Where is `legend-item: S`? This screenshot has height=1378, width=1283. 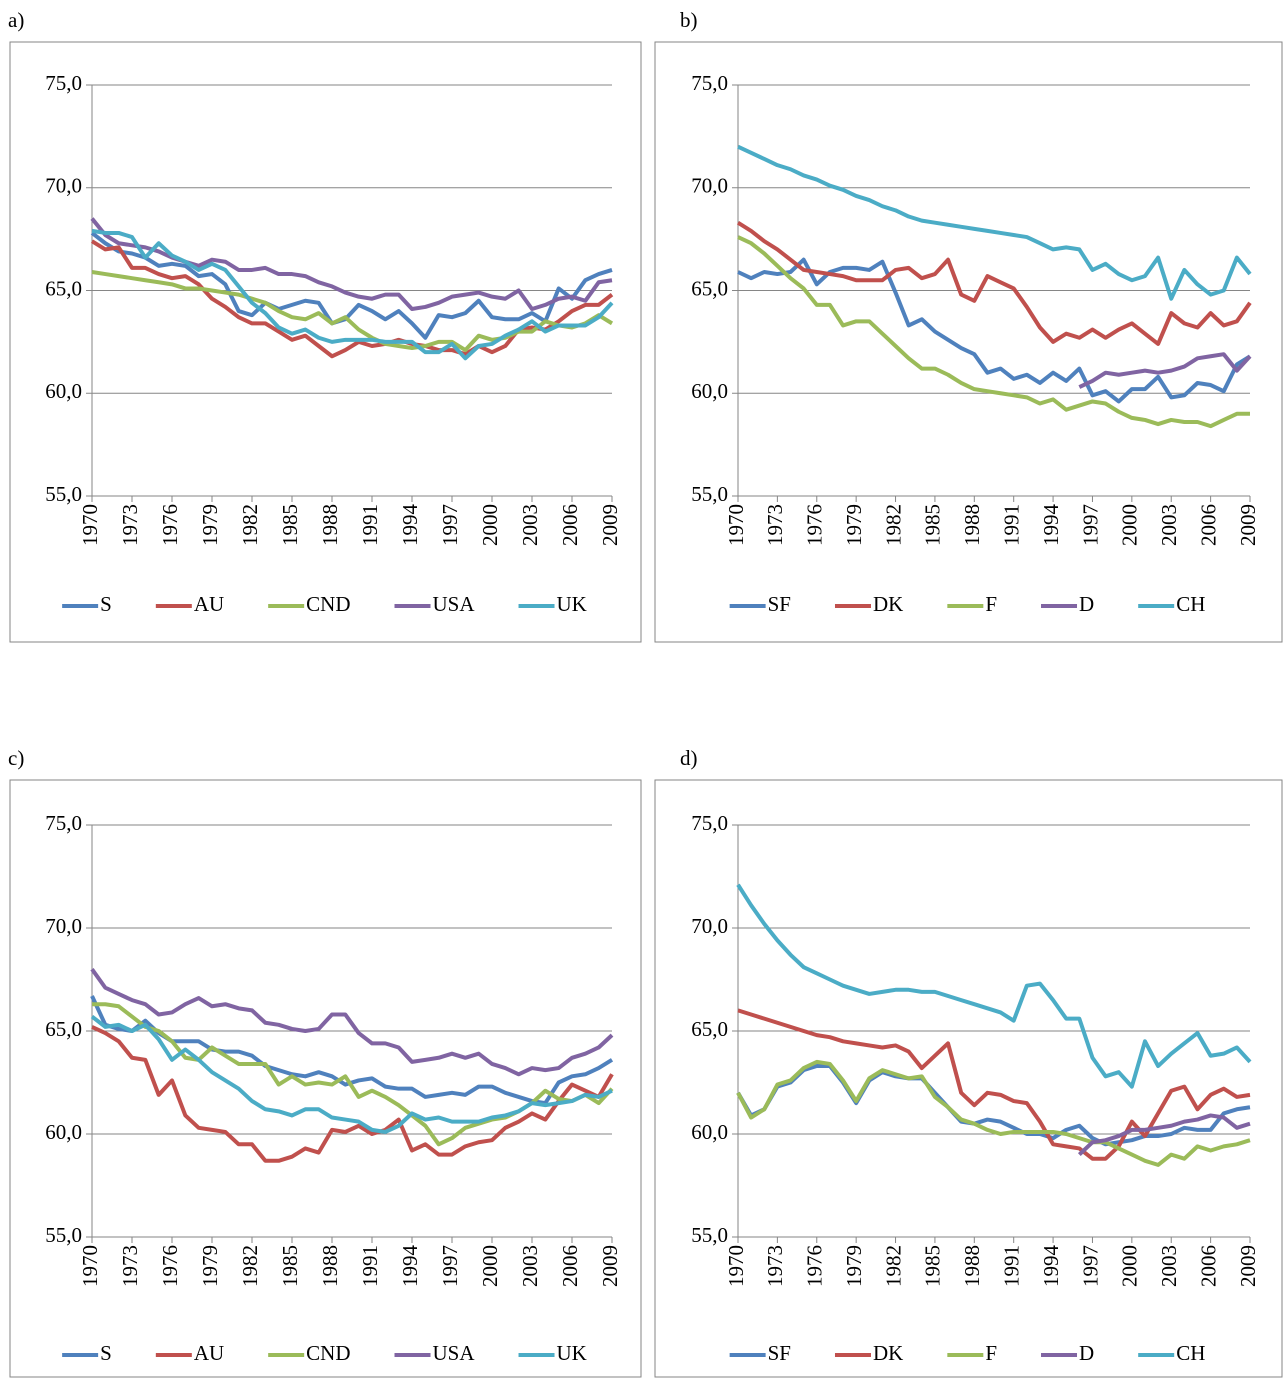
legend-item: S is located at coordinates (87, 1353).